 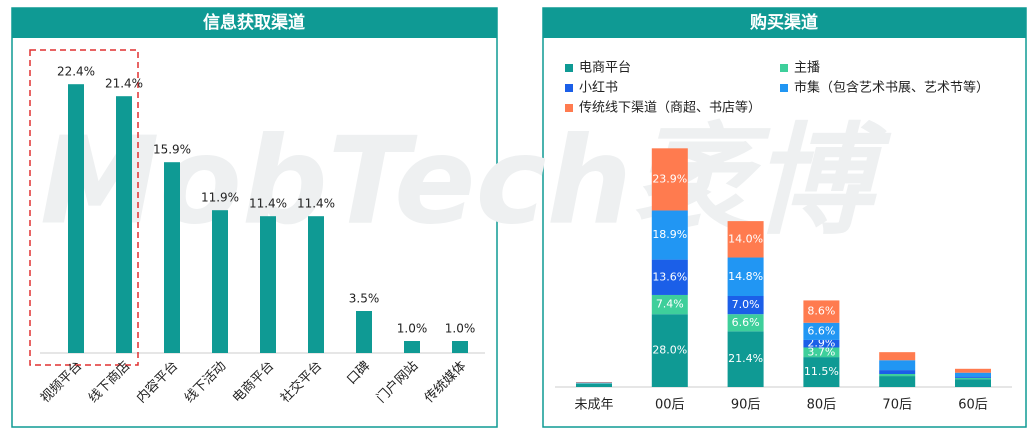 I want to click on legend-label: 市集（包含艺术书展、艺术节等）, so click(x=891, y=88).